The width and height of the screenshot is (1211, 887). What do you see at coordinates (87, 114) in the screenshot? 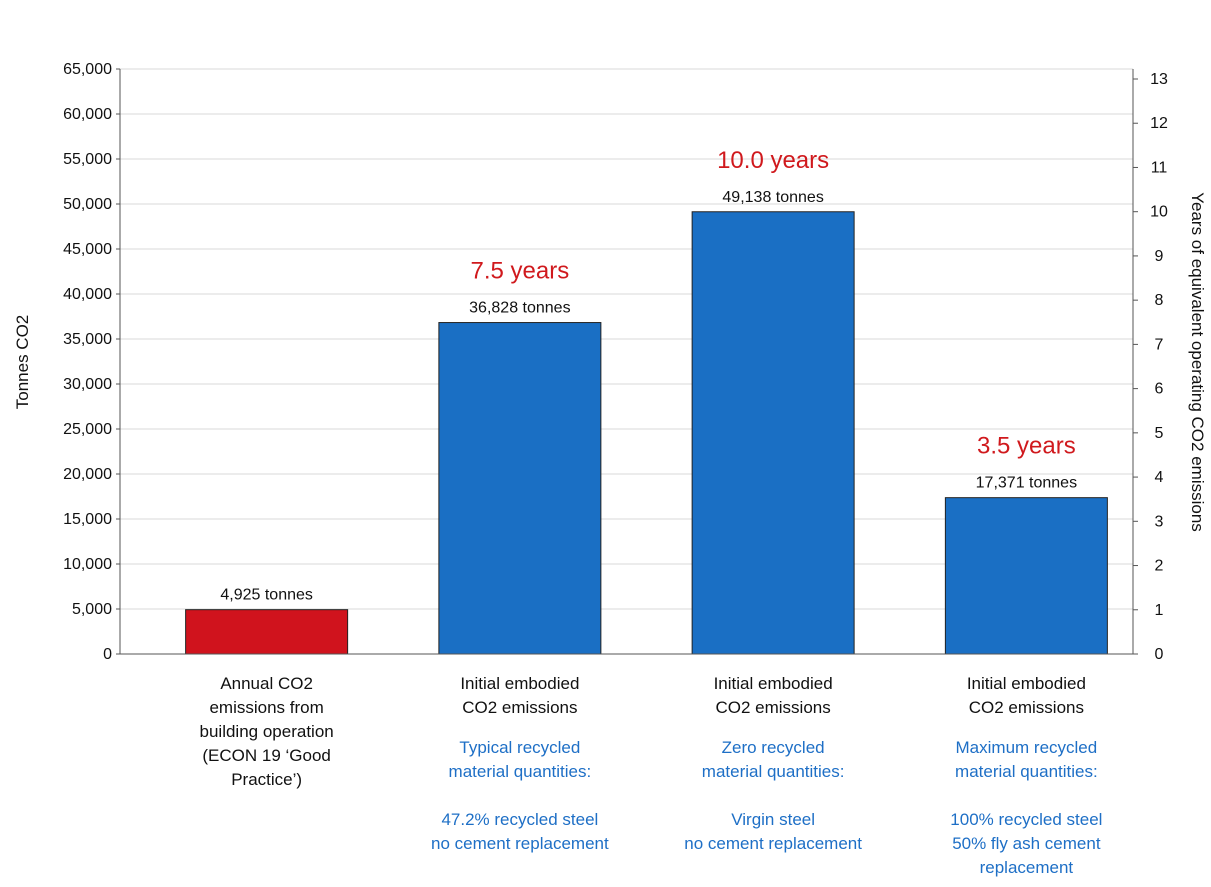
I see `y-tick-label: 60,000` at bounding box center [87, 114].